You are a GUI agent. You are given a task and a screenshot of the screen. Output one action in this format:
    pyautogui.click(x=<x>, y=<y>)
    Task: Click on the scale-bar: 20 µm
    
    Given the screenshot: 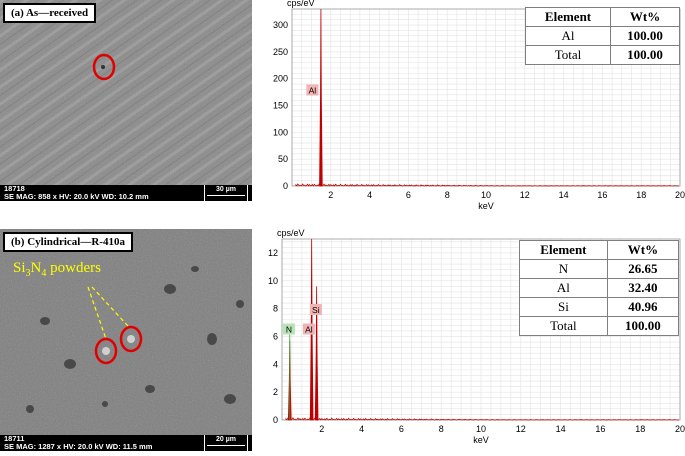 What is the action you would take?
    pyautogui.click(x=226, y=443)
    